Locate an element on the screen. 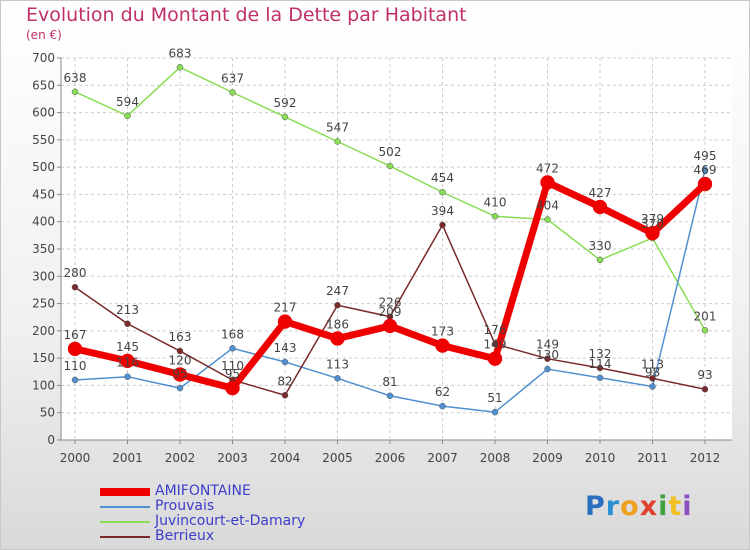 This screenshot has width=750, height=550. data-label: 379 is located at coordinates (652, 219).